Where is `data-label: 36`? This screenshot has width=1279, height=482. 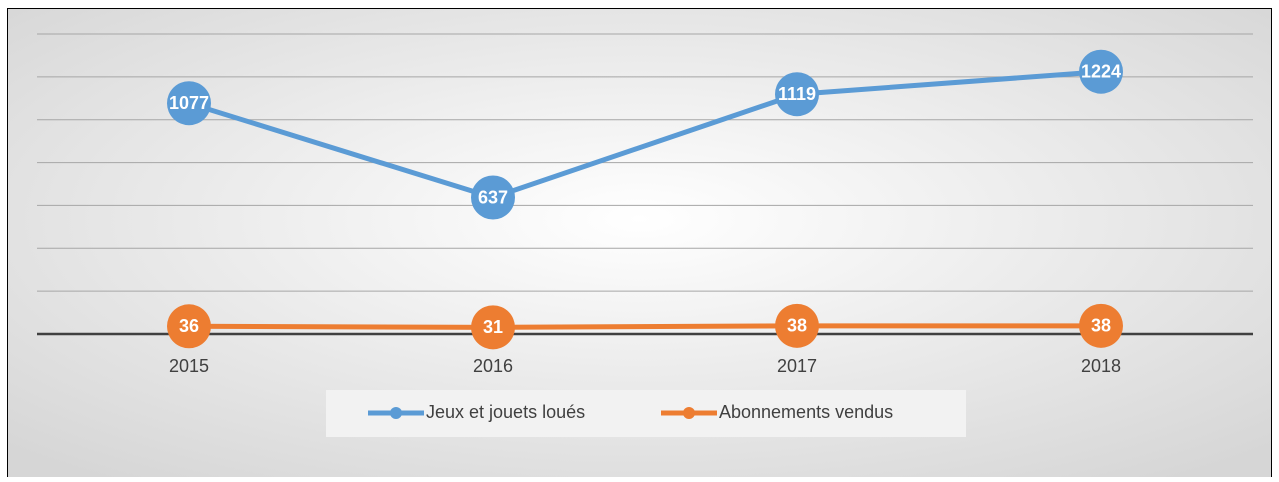 data-label: 36 is located at coordinates (189, 326).